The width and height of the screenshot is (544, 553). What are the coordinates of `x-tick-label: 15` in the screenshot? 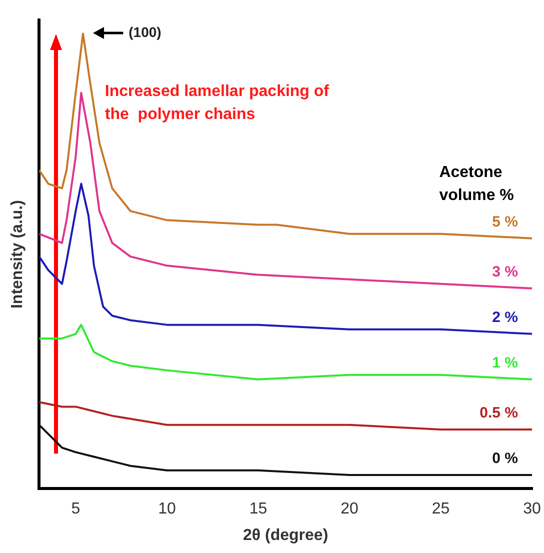 It's located at (258, 509).